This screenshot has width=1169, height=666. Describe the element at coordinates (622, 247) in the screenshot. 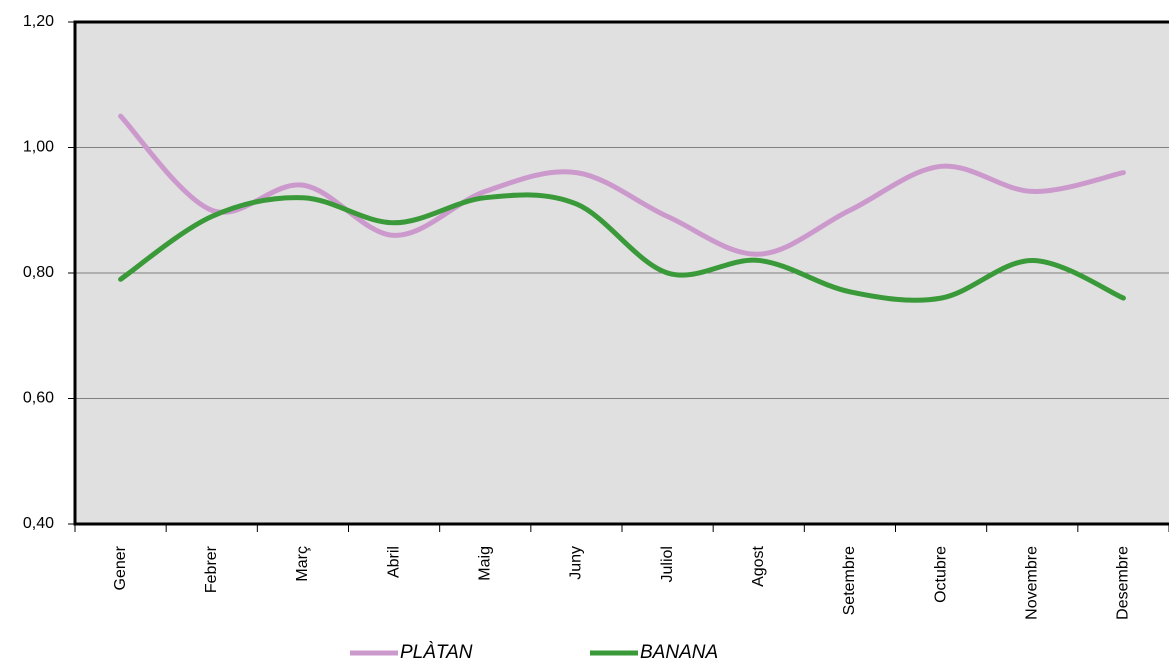

I see `series-line` at that location.